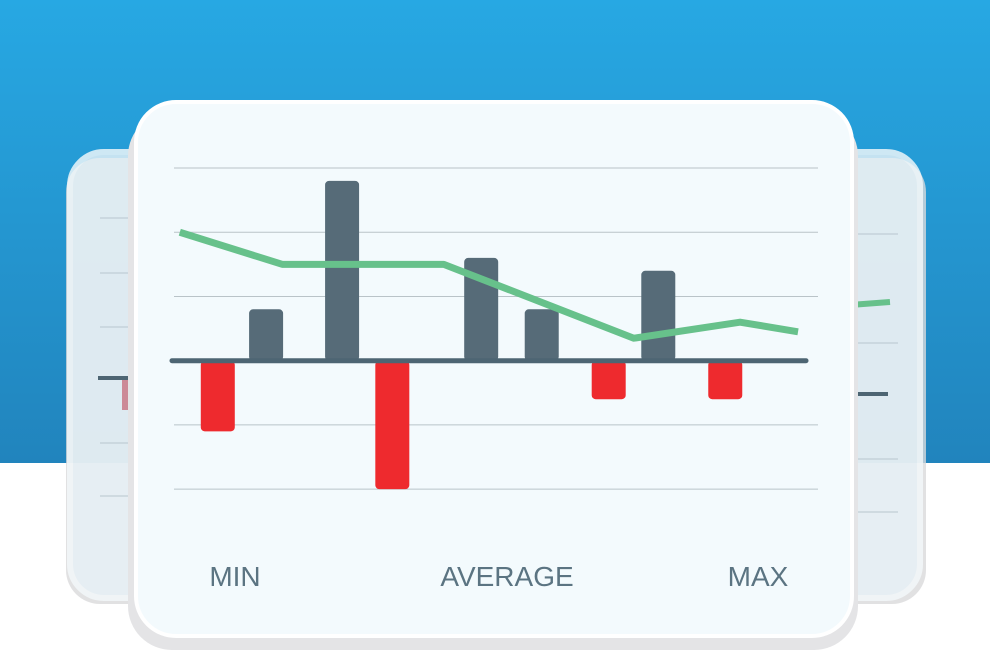  I want to click on labels: MIN AVERAGE MAX, so click(498, 576).